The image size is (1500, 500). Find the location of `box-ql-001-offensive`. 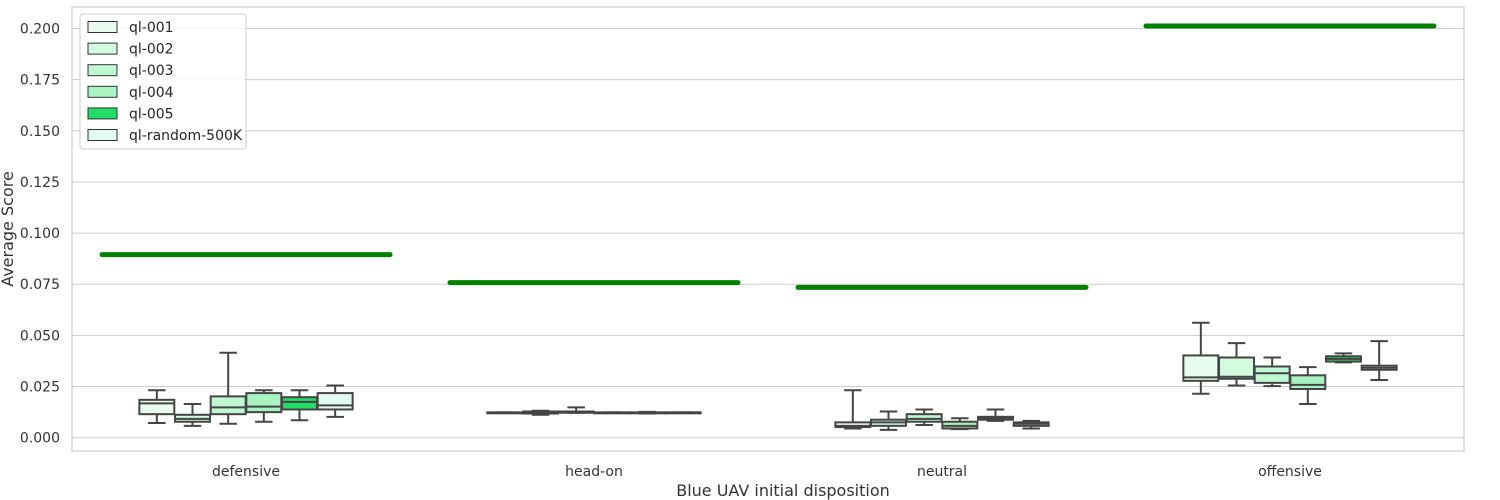

box-ql-001-offensive is located at coordinates (1201, 358).